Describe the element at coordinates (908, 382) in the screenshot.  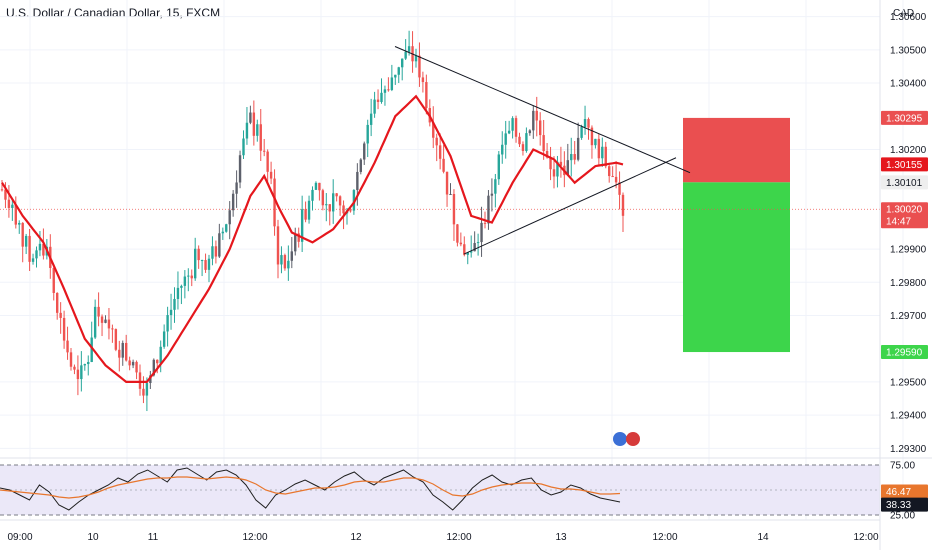
I see `price-tick-label: 1.29500` at that location.